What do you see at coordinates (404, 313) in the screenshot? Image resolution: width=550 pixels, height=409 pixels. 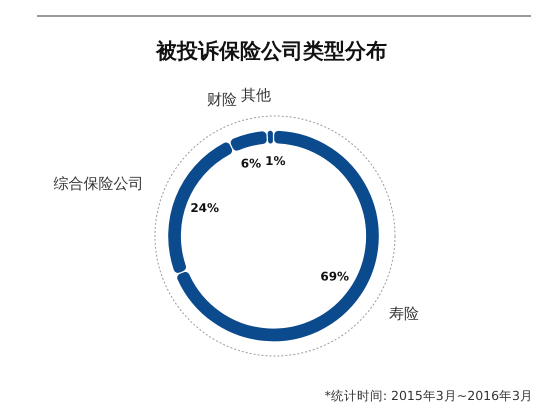 I see `slice-label: 寿险` at bounding box center [404, 313].